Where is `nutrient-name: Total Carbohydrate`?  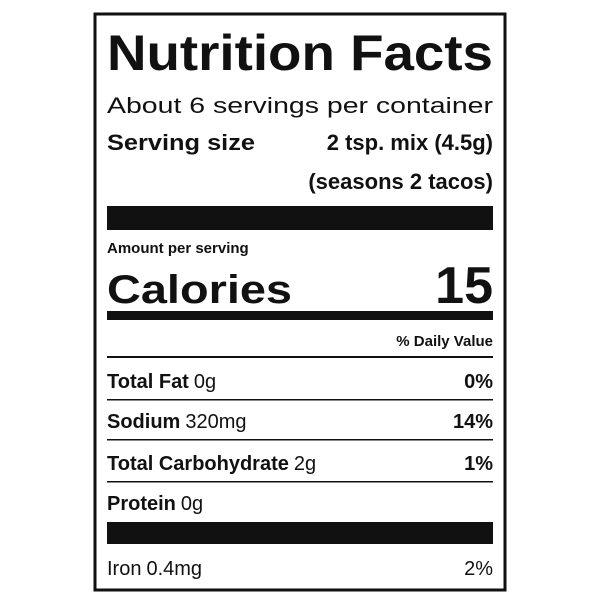 nutrient-name: Total Carbohydrate is located at coordinates (198, 464).